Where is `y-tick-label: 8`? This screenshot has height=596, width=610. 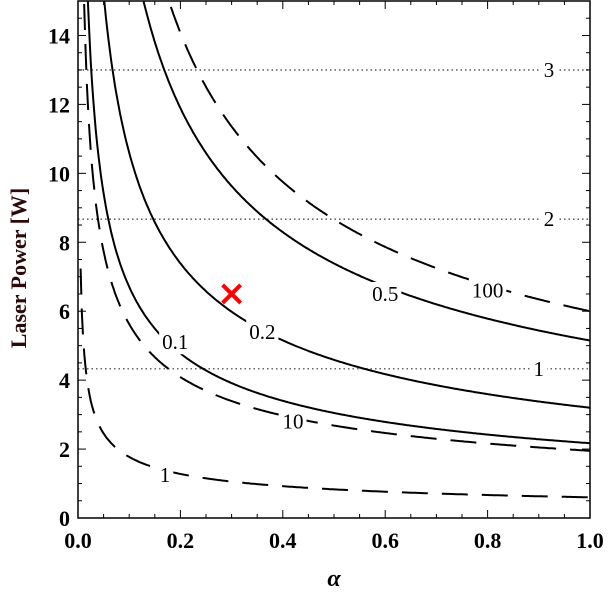
y-tick-label: 8 is located at coordinates (64, 242).